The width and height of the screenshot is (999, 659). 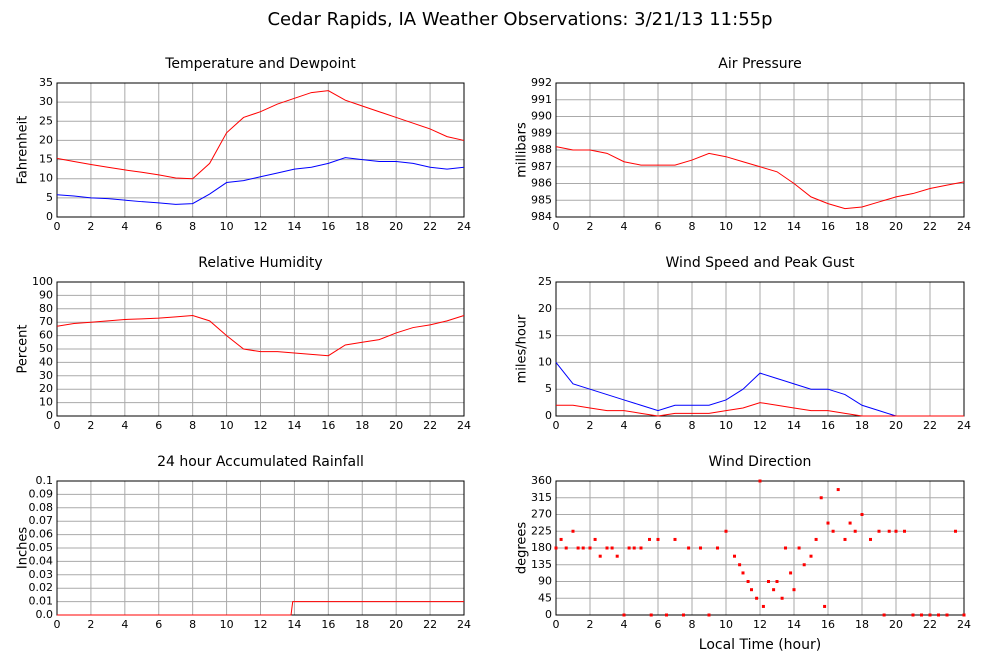 What do you see at coordinates (541, 166) in the screenshot?
I see `y-tick-label: 987` at bounding box center [541, 166].